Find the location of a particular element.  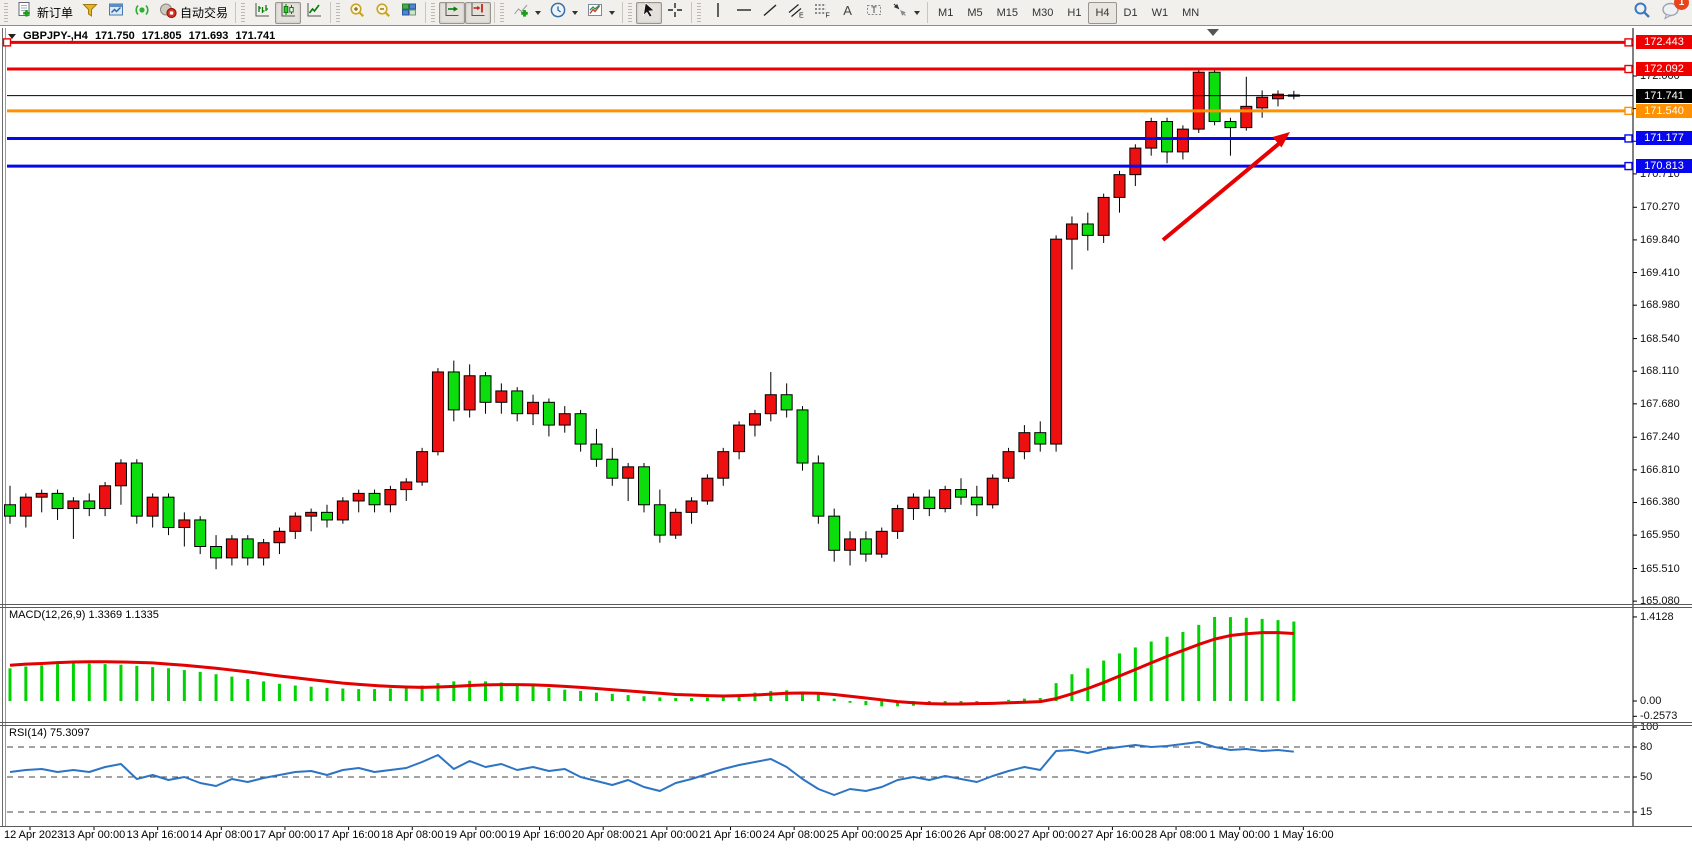

periods-caret-icon is located at coordinates (575, 12).